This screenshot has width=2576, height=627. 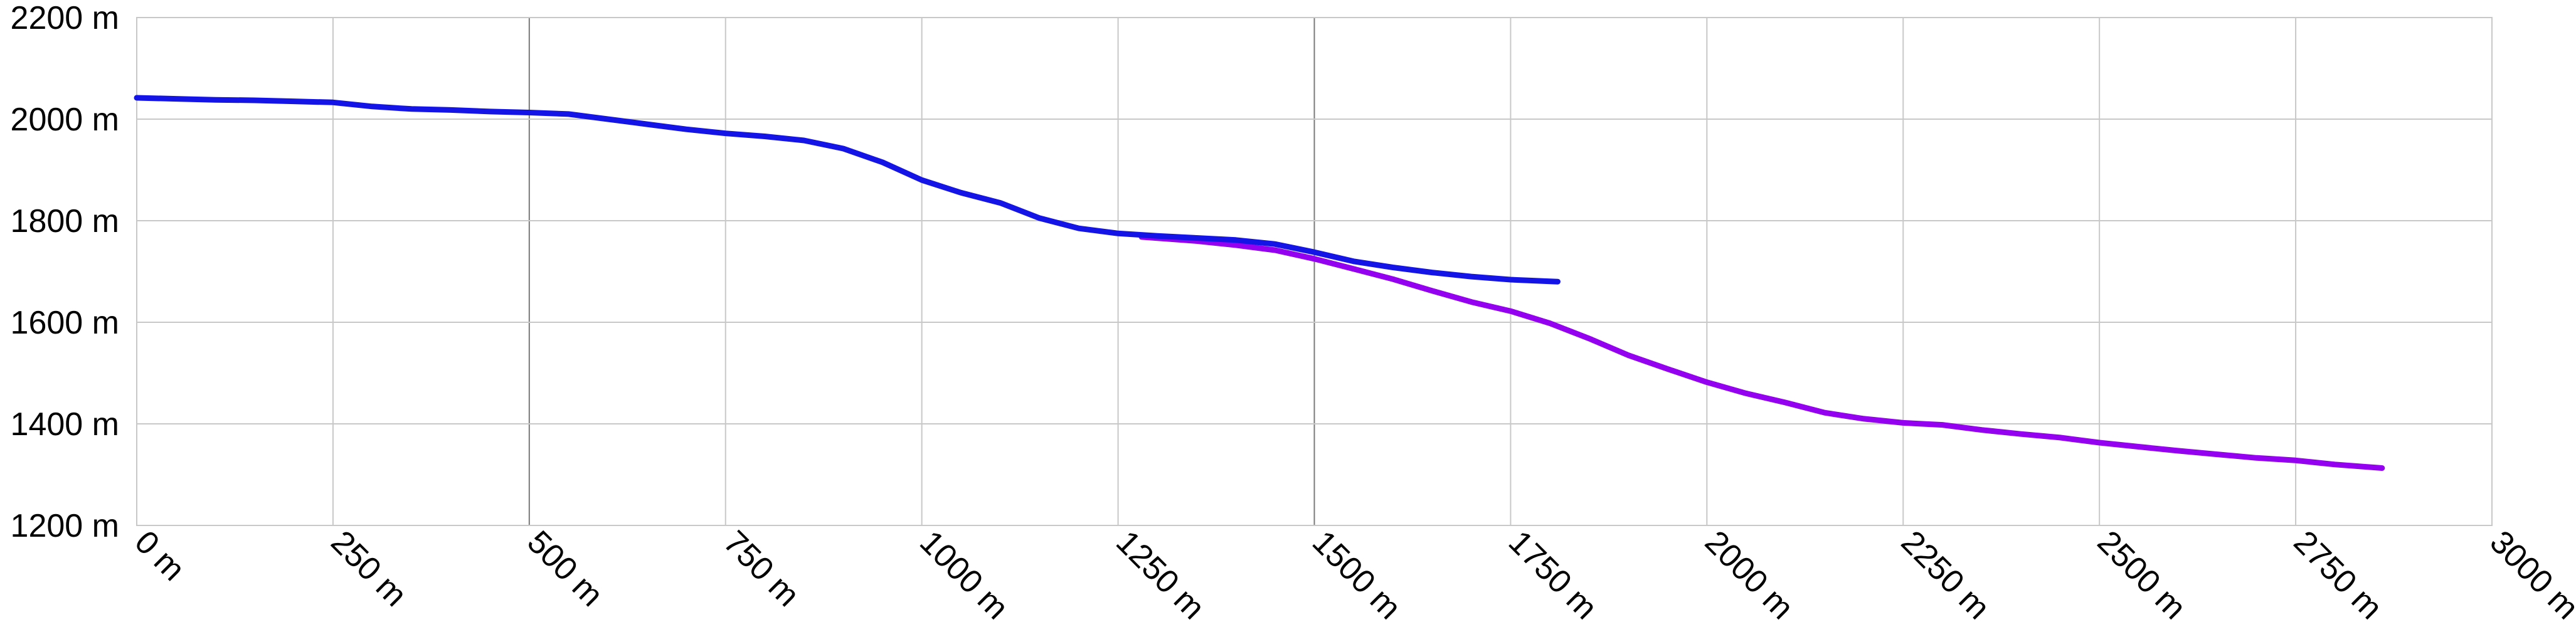 What do you see at coordinates (1553, 575) in the screenshot?
I see `x-tick-label: 1750 m` at bounding box center [1553, 575].